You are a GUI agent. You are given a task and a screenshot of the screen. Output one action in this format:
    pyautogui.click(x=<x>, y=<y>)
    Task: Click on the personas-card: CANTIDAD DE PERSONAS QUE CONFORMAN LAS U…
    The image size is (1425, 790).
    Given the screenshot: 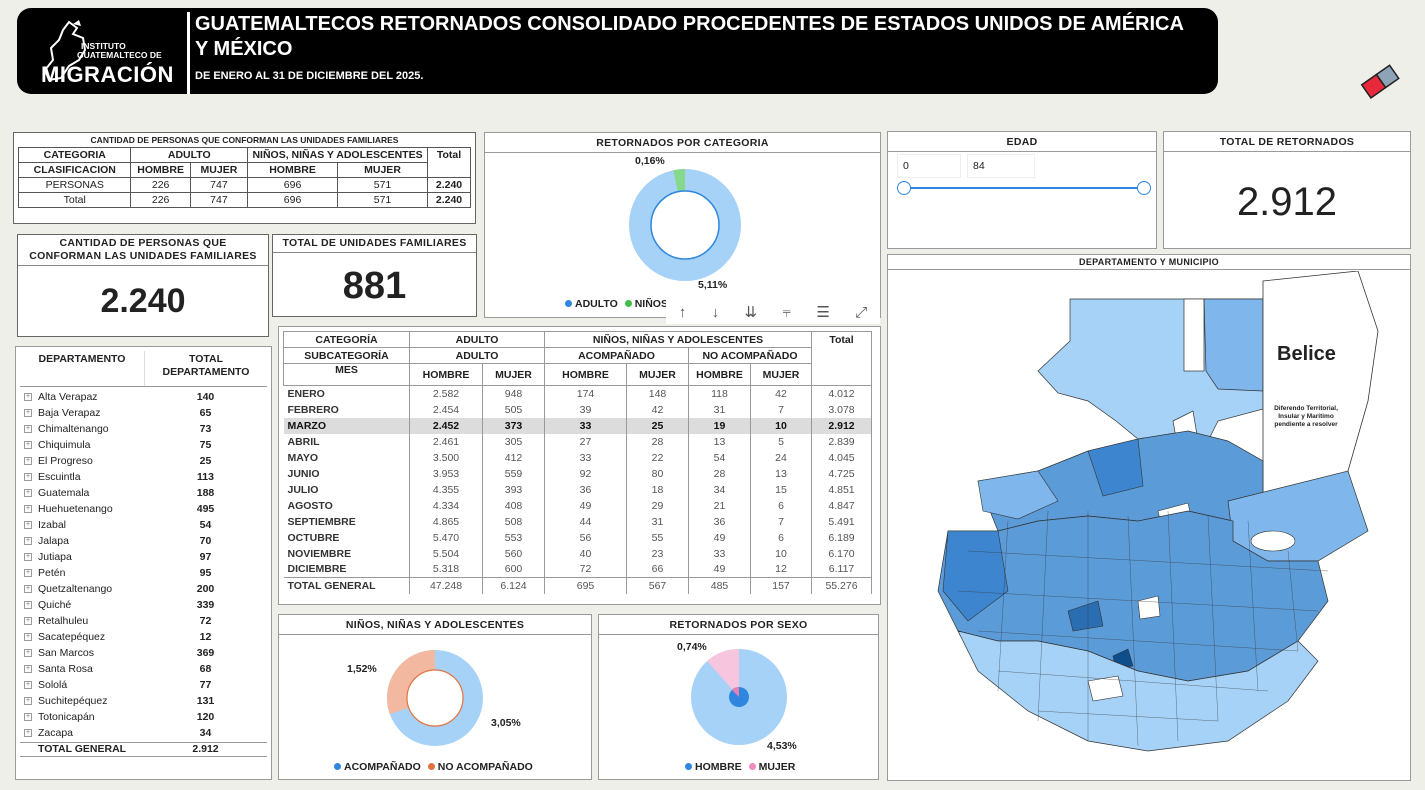 What is the action you would take?
    pyautogui.click(x=143, y=285)
    